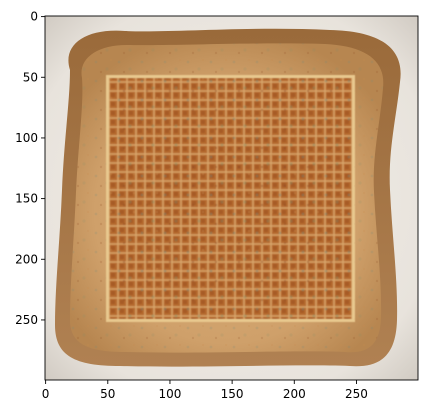 This screenshot has height=418, width=425. I want to click on x-tick-label: 150, so click(232, 394).